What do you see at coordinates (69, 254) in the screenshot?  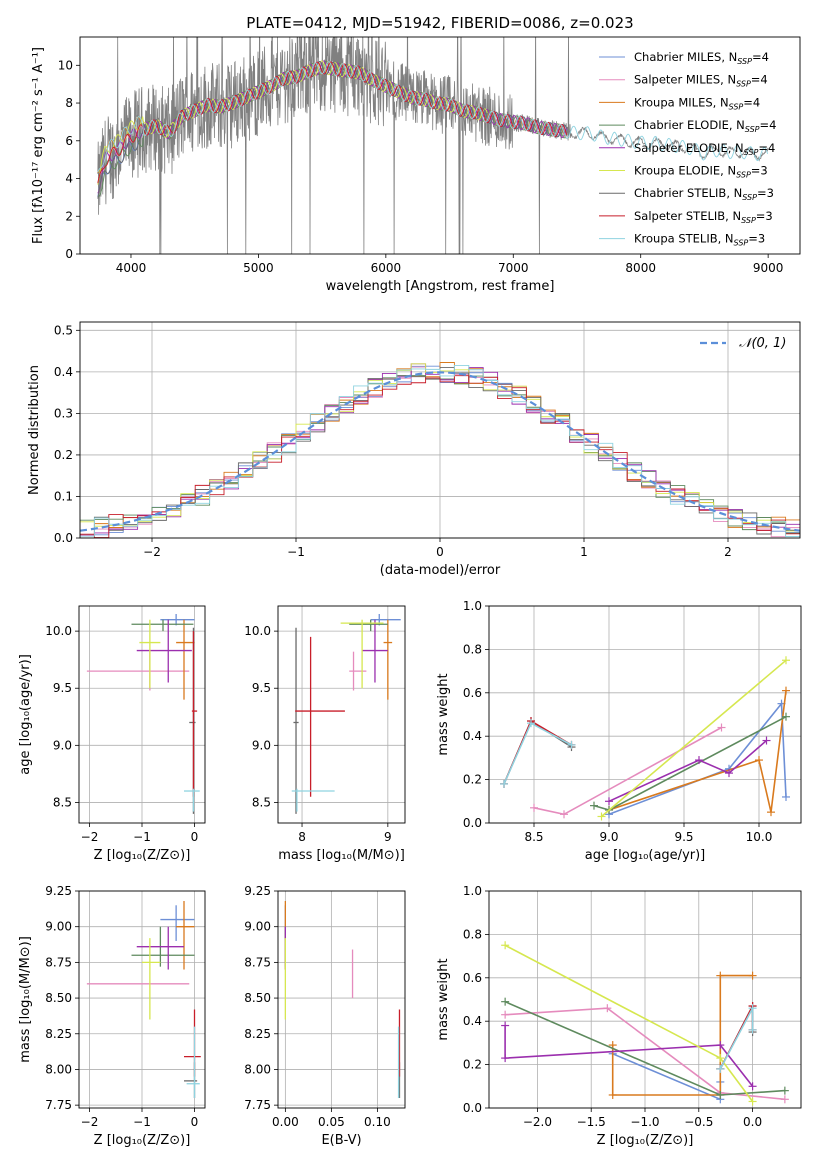 I see `y-tick-label: 0` at bounding box center [69, 254].